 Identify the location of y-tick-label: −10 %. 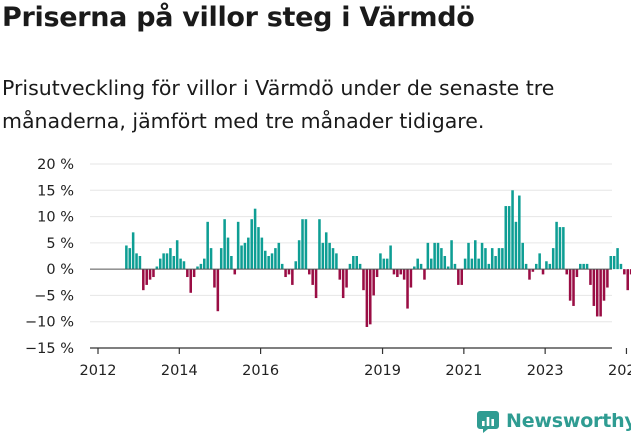
(49, 323).